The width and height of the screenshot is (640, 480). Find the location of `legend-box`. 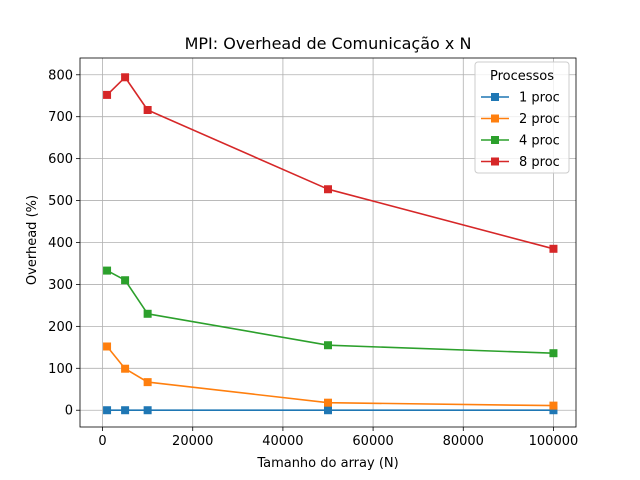

legend-box is located at coordinates (522, 117).